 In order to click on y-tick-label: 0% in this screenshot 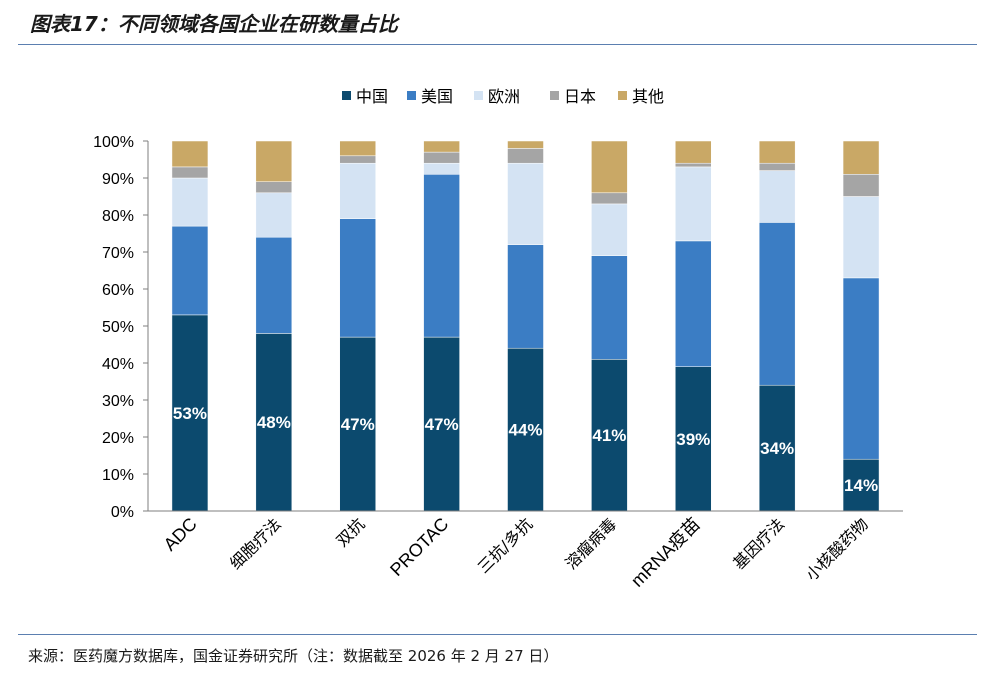, I will do `click(122, 512)`.